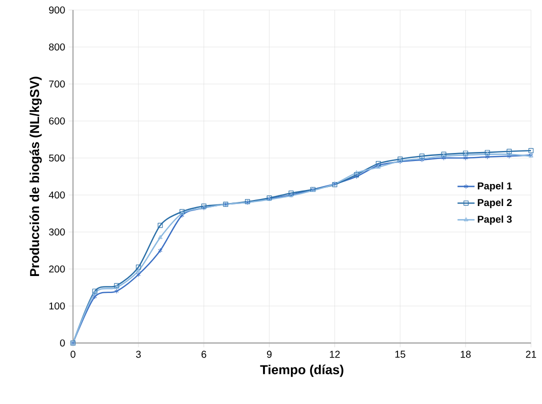 This screenshot has width=542, height=404. Describe the element at coordinates (400, 354) in the screenshot. I see `x-tick-label: 15` at that location.